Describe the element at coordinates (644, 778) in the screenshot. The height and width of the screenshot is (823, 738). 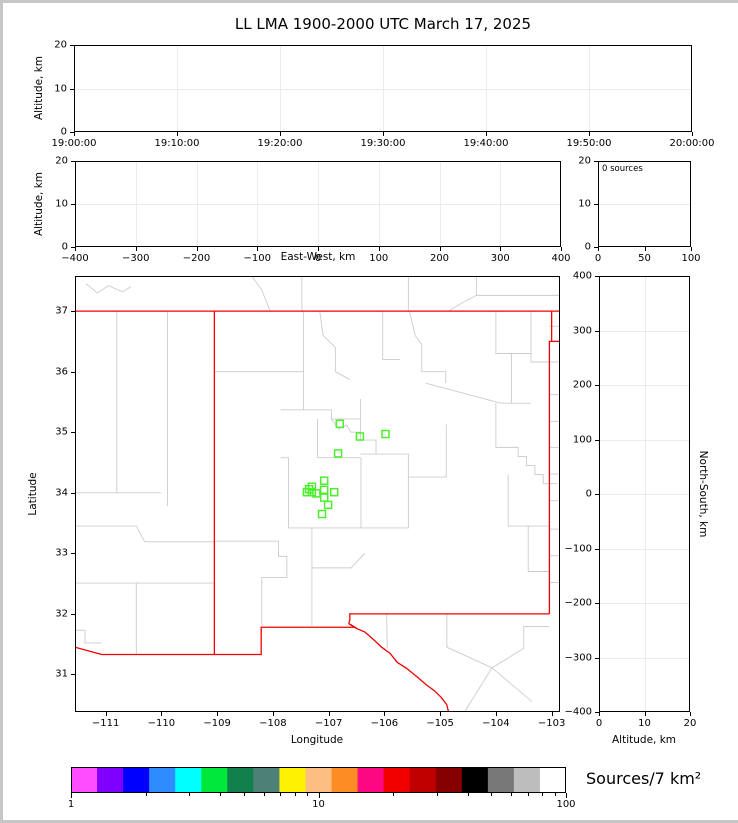
I see `colorbar-label: Sources/7 km²` at that location.